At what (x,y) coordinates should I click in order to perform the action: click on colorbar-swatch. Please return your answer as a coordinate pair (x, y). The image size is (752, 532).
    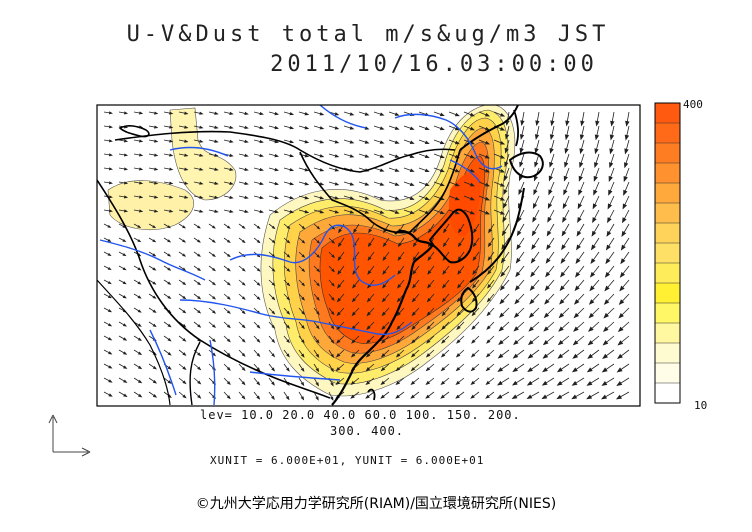
    Looking at the image, I should click on (667, 273).